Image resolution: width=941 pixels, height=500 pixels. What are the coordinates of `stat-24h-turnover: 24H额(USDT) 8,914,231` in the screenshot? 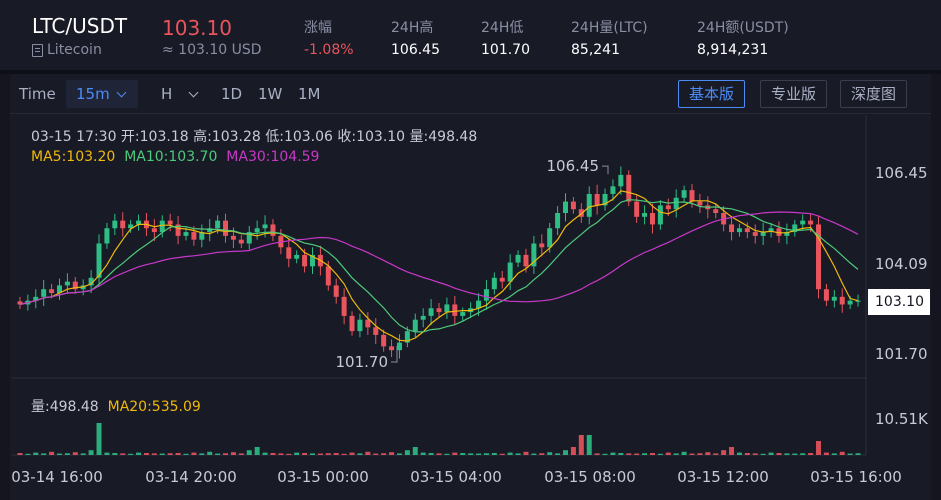 It's located at (743, 40).